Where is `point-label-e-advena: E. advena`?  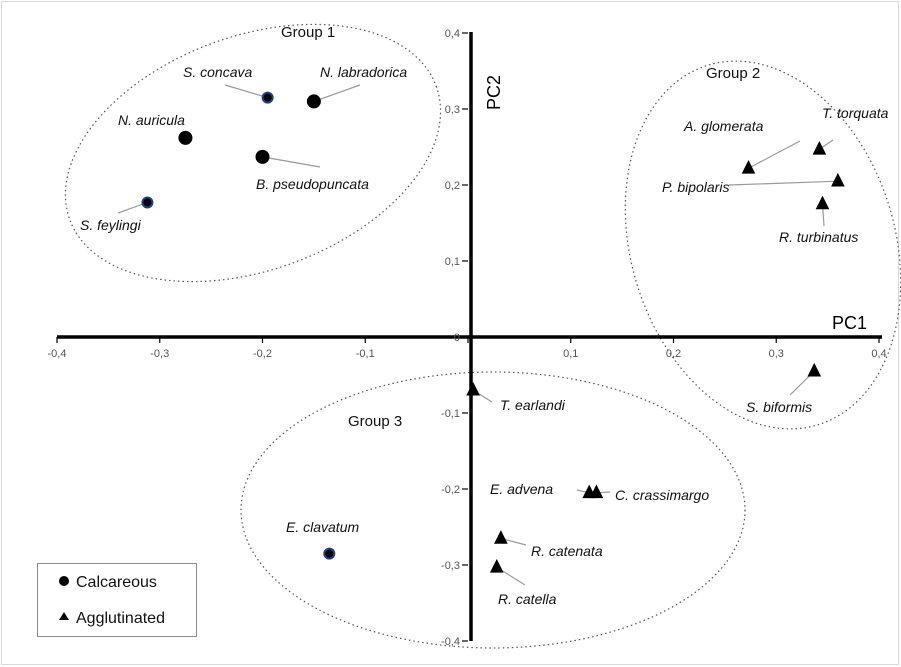 point-label-e-advena: E. advena is located at coordinates (521, 489).